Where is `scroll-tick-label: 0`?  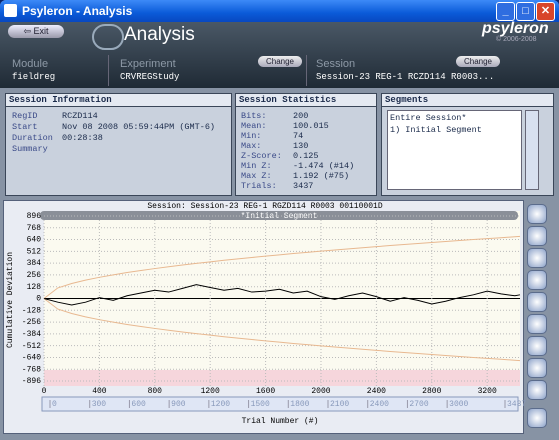 scroll-tick-label: 0 is located at coordinates (54, 404).